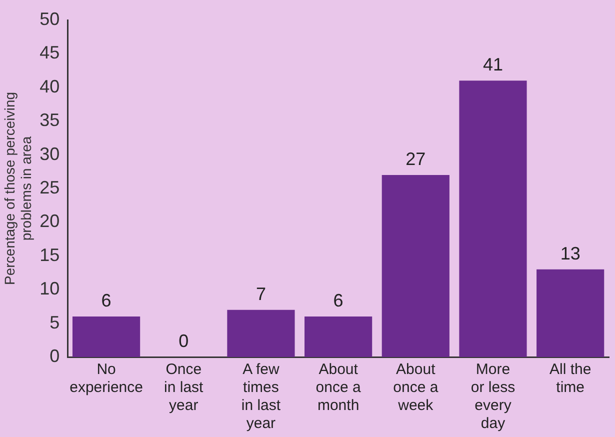 The width and height of the screenshot is (615, 437). What do you see at coordinates (50, 221) in the screenshot?
I see `y-tick-label: 20` at bounding box center [50, 221].